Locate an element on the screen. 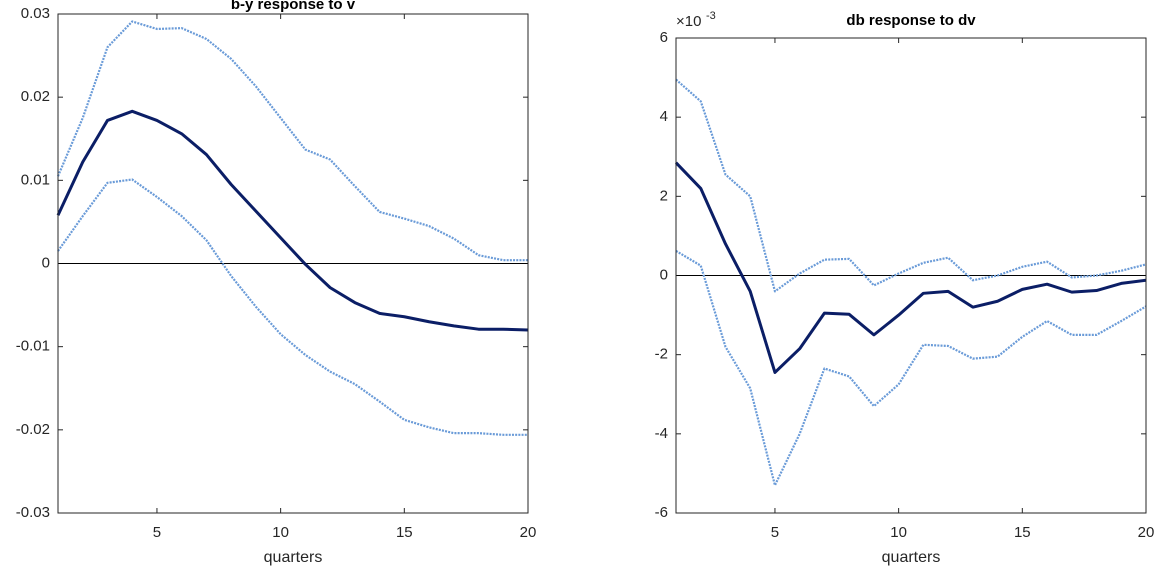 This screenshot has width=1159, height=570. y-tick-label: -2 is located at coordinates (661, 354).